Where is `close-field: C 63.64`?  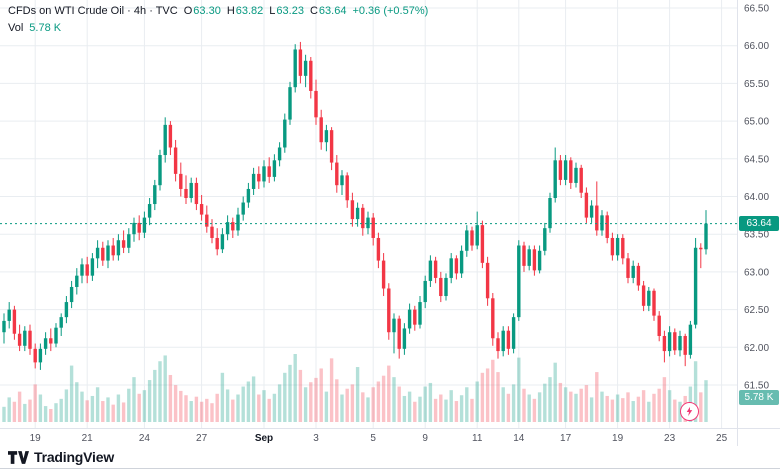 close-field: C 63.64 is located at coordinates (328, 11).